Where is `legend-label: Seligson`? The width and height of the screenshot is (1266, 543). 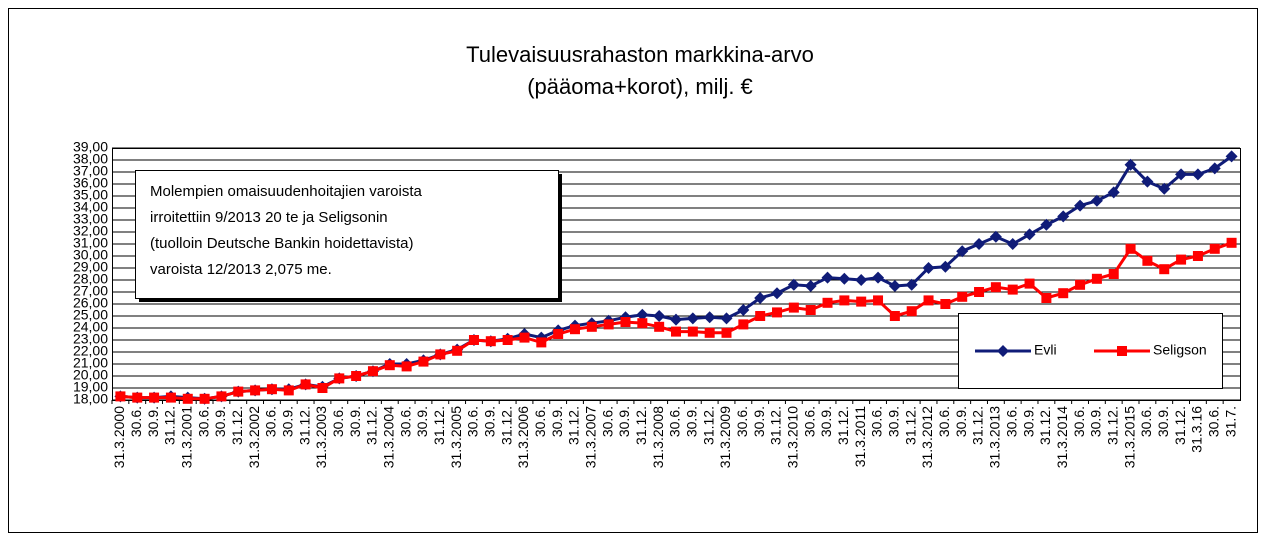 legend-label: Seligson is located at coordinates (1180, 350).